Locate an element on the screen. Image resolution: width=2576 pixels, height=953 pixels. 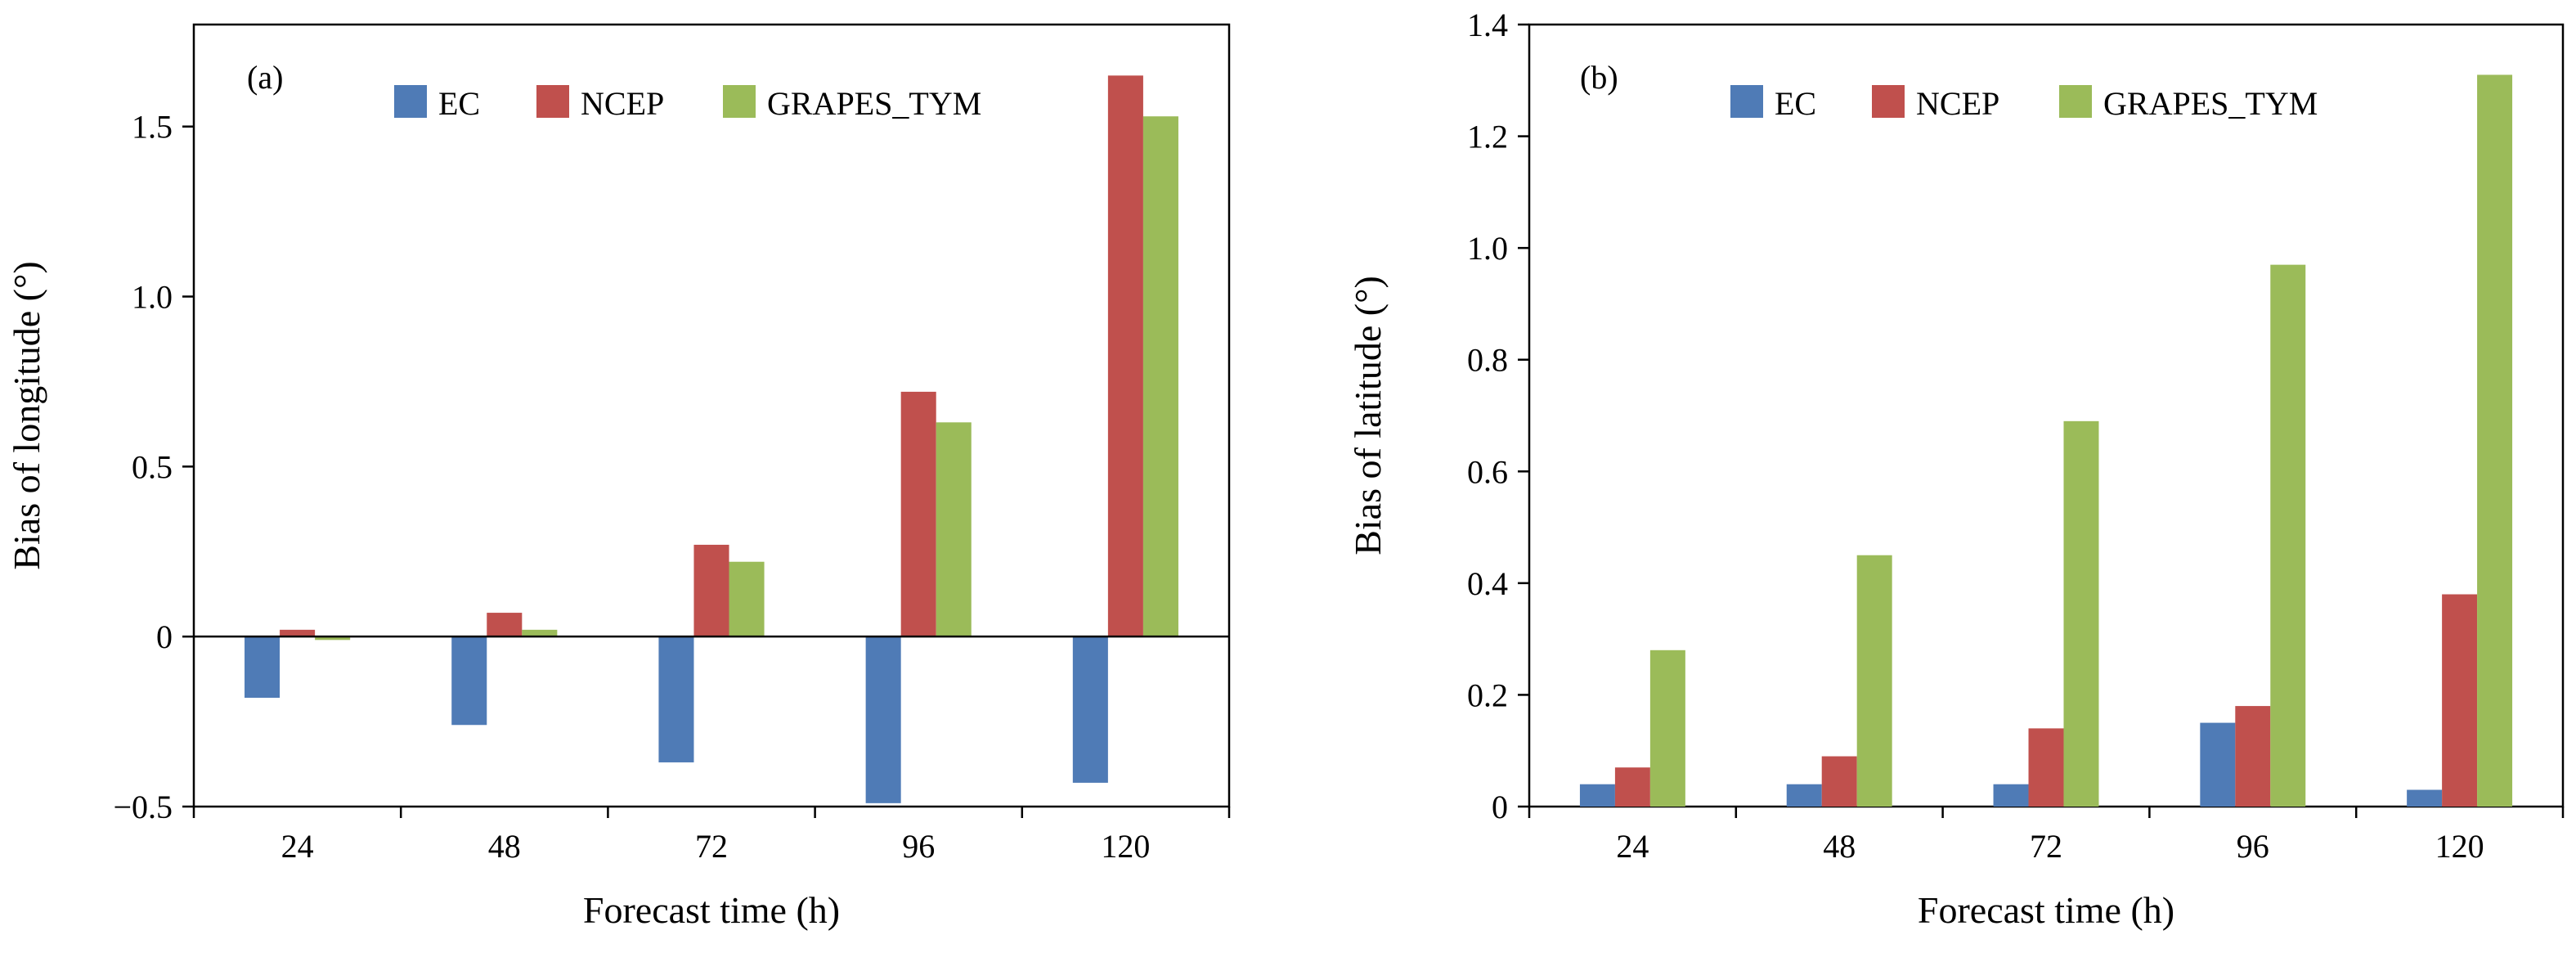
y-axis-title: Bias of latitude (°) is located at coordinates (1368, 416).